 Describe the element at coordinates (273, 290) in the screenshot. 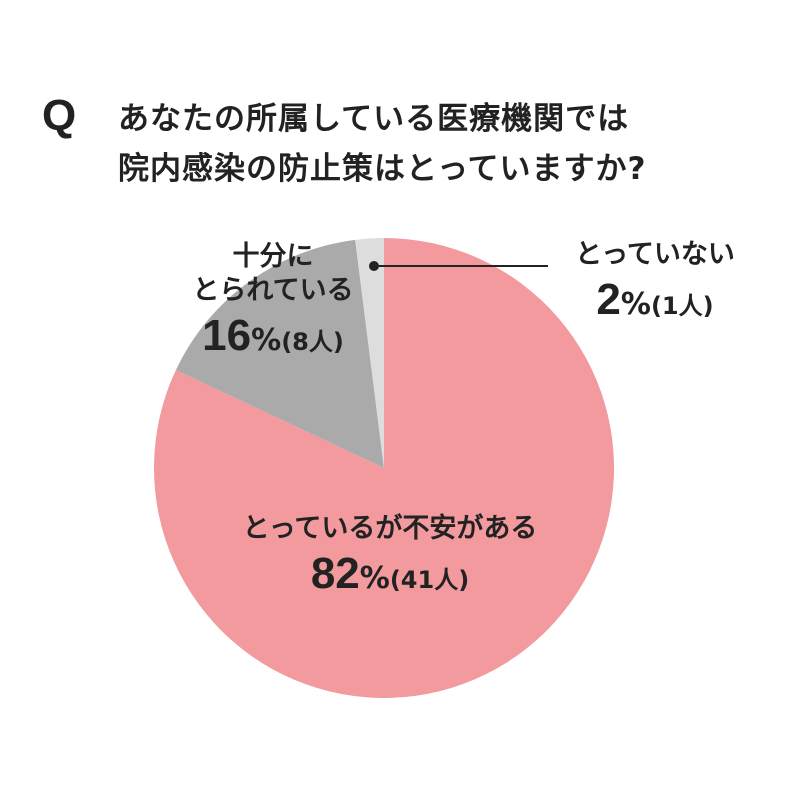

I see `slice-name-sufficient-2: とられている` at that location.